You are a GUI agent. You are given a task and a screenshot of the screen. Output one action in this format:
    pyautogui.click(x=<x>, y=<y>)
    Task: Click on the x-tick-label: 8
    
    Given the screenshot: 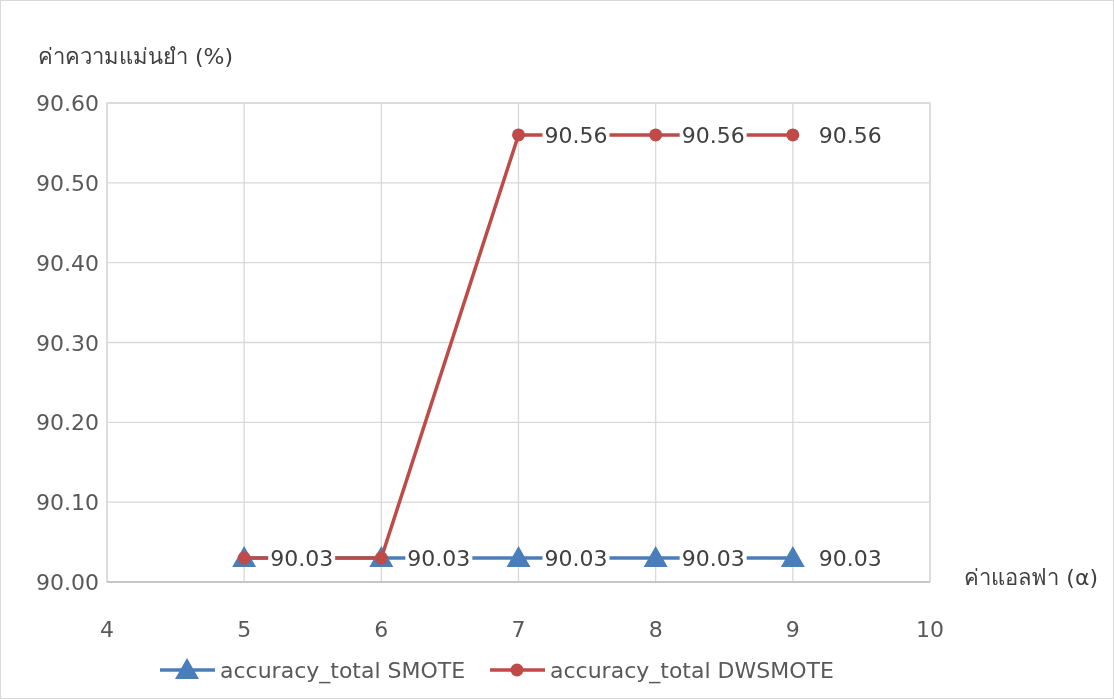 What is the action you would take?
    pyautogui.click(x=655, y=629)
    